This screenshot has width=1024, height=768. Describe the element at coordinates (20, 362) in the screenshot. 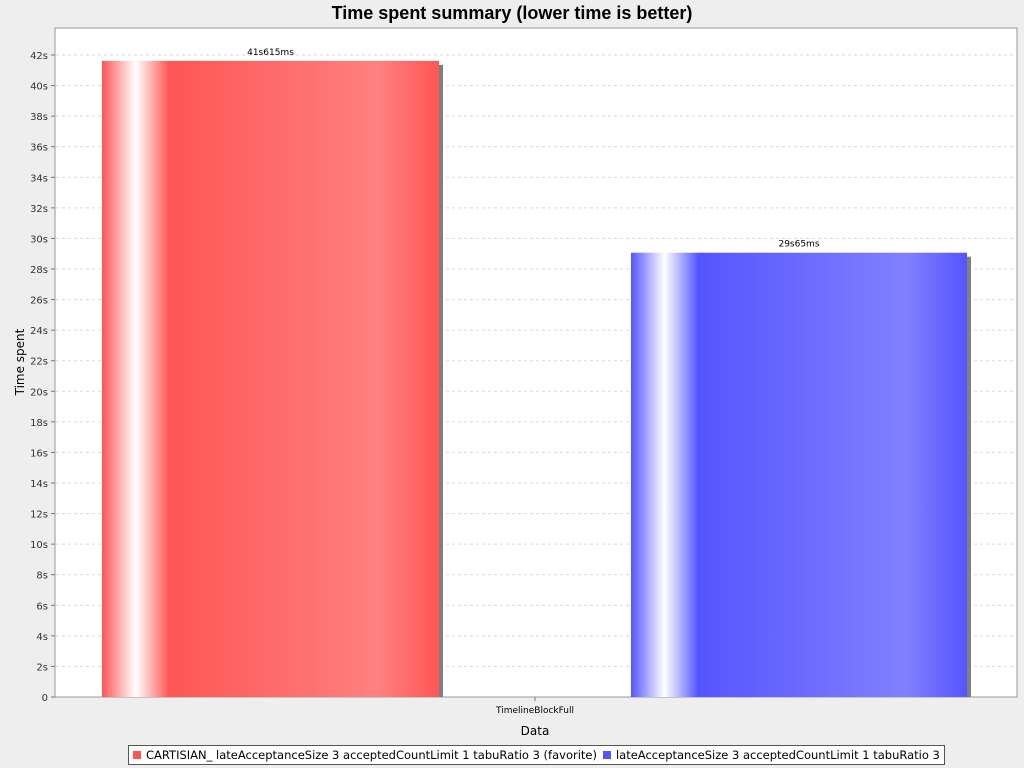

I see `y-axis-label: Time spent` at that location.